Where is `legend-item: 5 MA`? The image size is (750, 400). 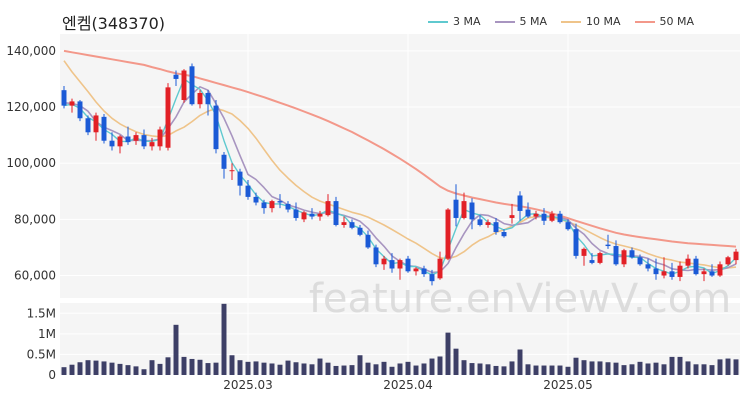
legend-item: 5 MA is located at coordinates (520, 21).